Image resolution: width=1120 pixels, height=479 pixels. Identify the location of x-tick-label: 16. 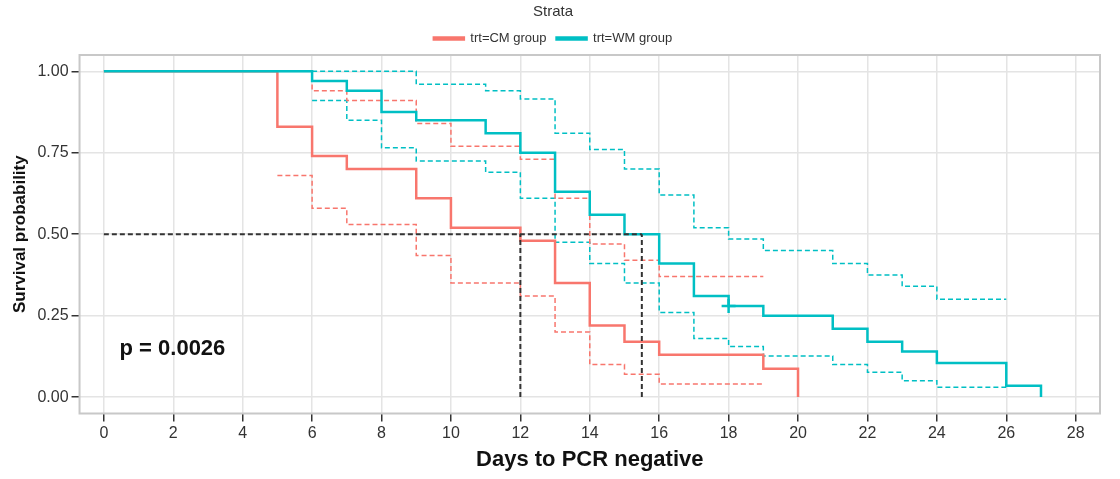
(659, 433).